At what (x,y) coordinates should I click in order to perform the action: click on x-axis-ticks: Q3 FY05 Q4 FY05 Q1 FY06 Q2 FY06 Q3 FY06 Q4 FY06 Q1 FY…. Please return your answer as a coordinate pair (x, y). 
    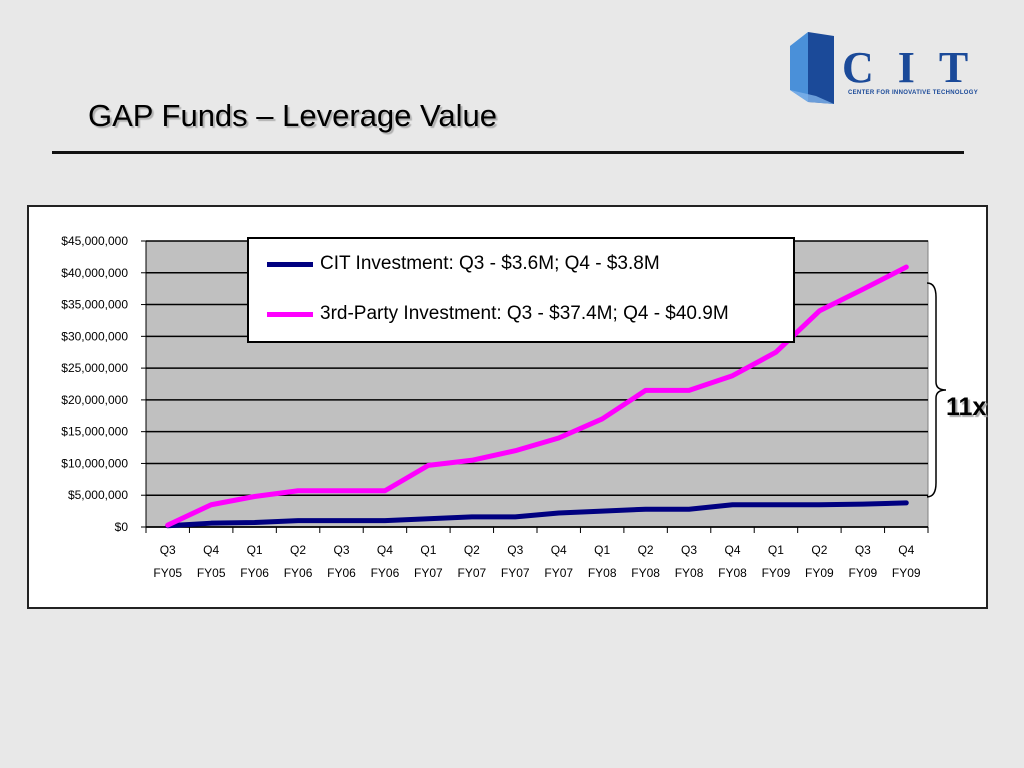
    Looking at the image, I should click on (537, 553).